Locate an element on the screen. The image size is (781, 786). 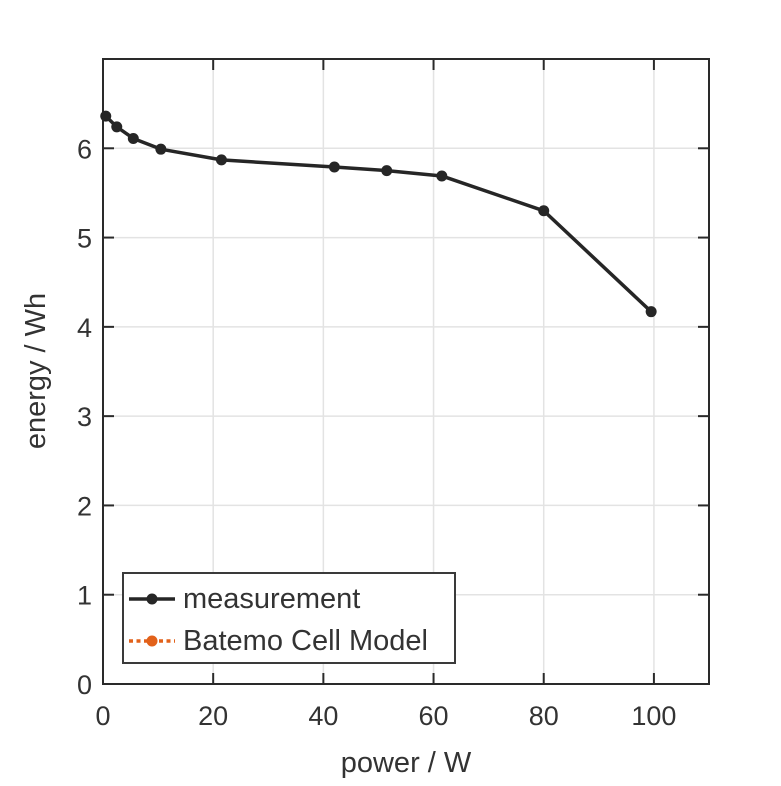
x-tick-label-40: 40 is located at coordinates (323, 716).